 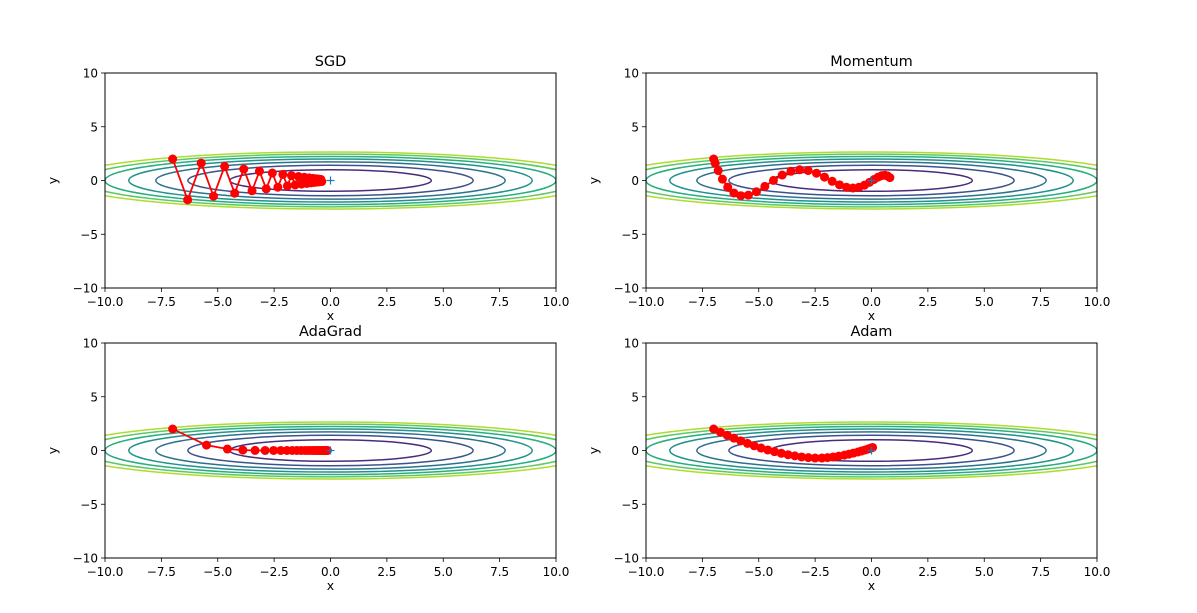 I want to click on subplot-title: Momentum, so click(x=871, y=62).